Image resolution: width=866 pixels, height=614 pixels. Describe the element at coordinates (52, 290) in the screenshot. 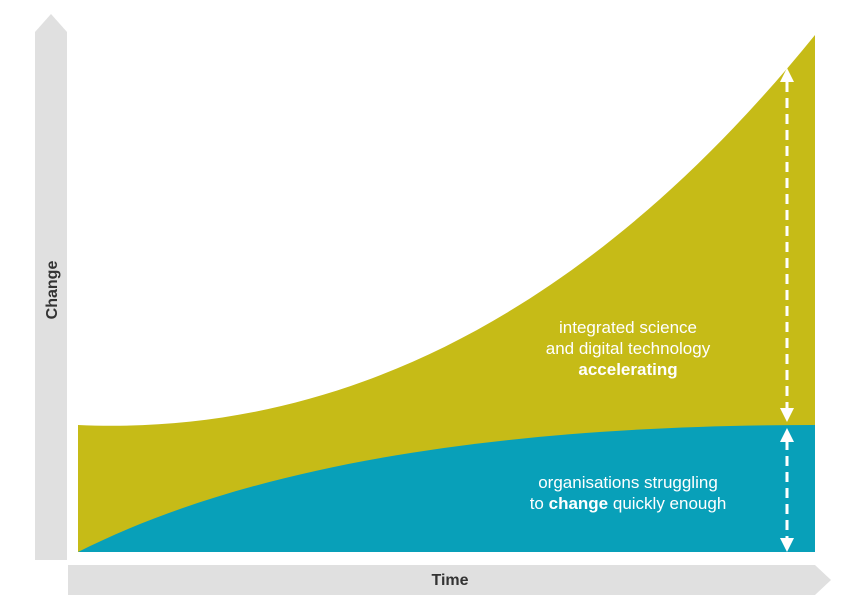

I see `y-axis-label: Change` at that location.